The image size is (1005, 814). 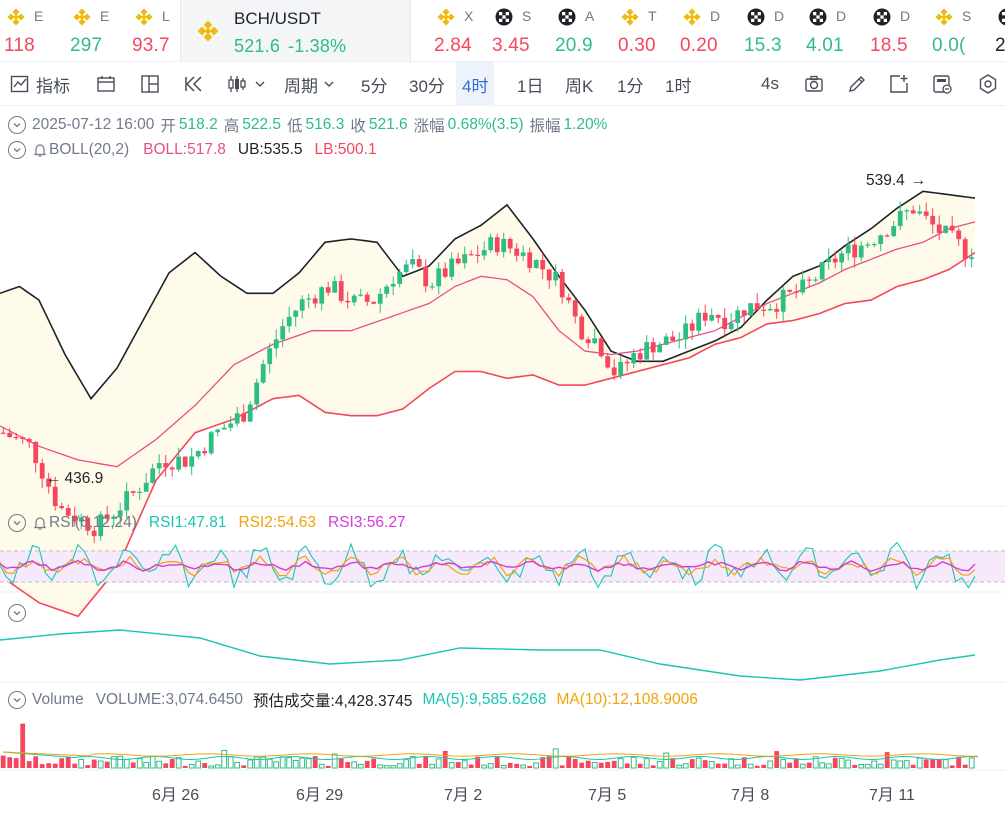 What do you see at coordinates (678, 84) in the screenshot?
I see `interval-button: 1时` at bounding box center [678, 84].